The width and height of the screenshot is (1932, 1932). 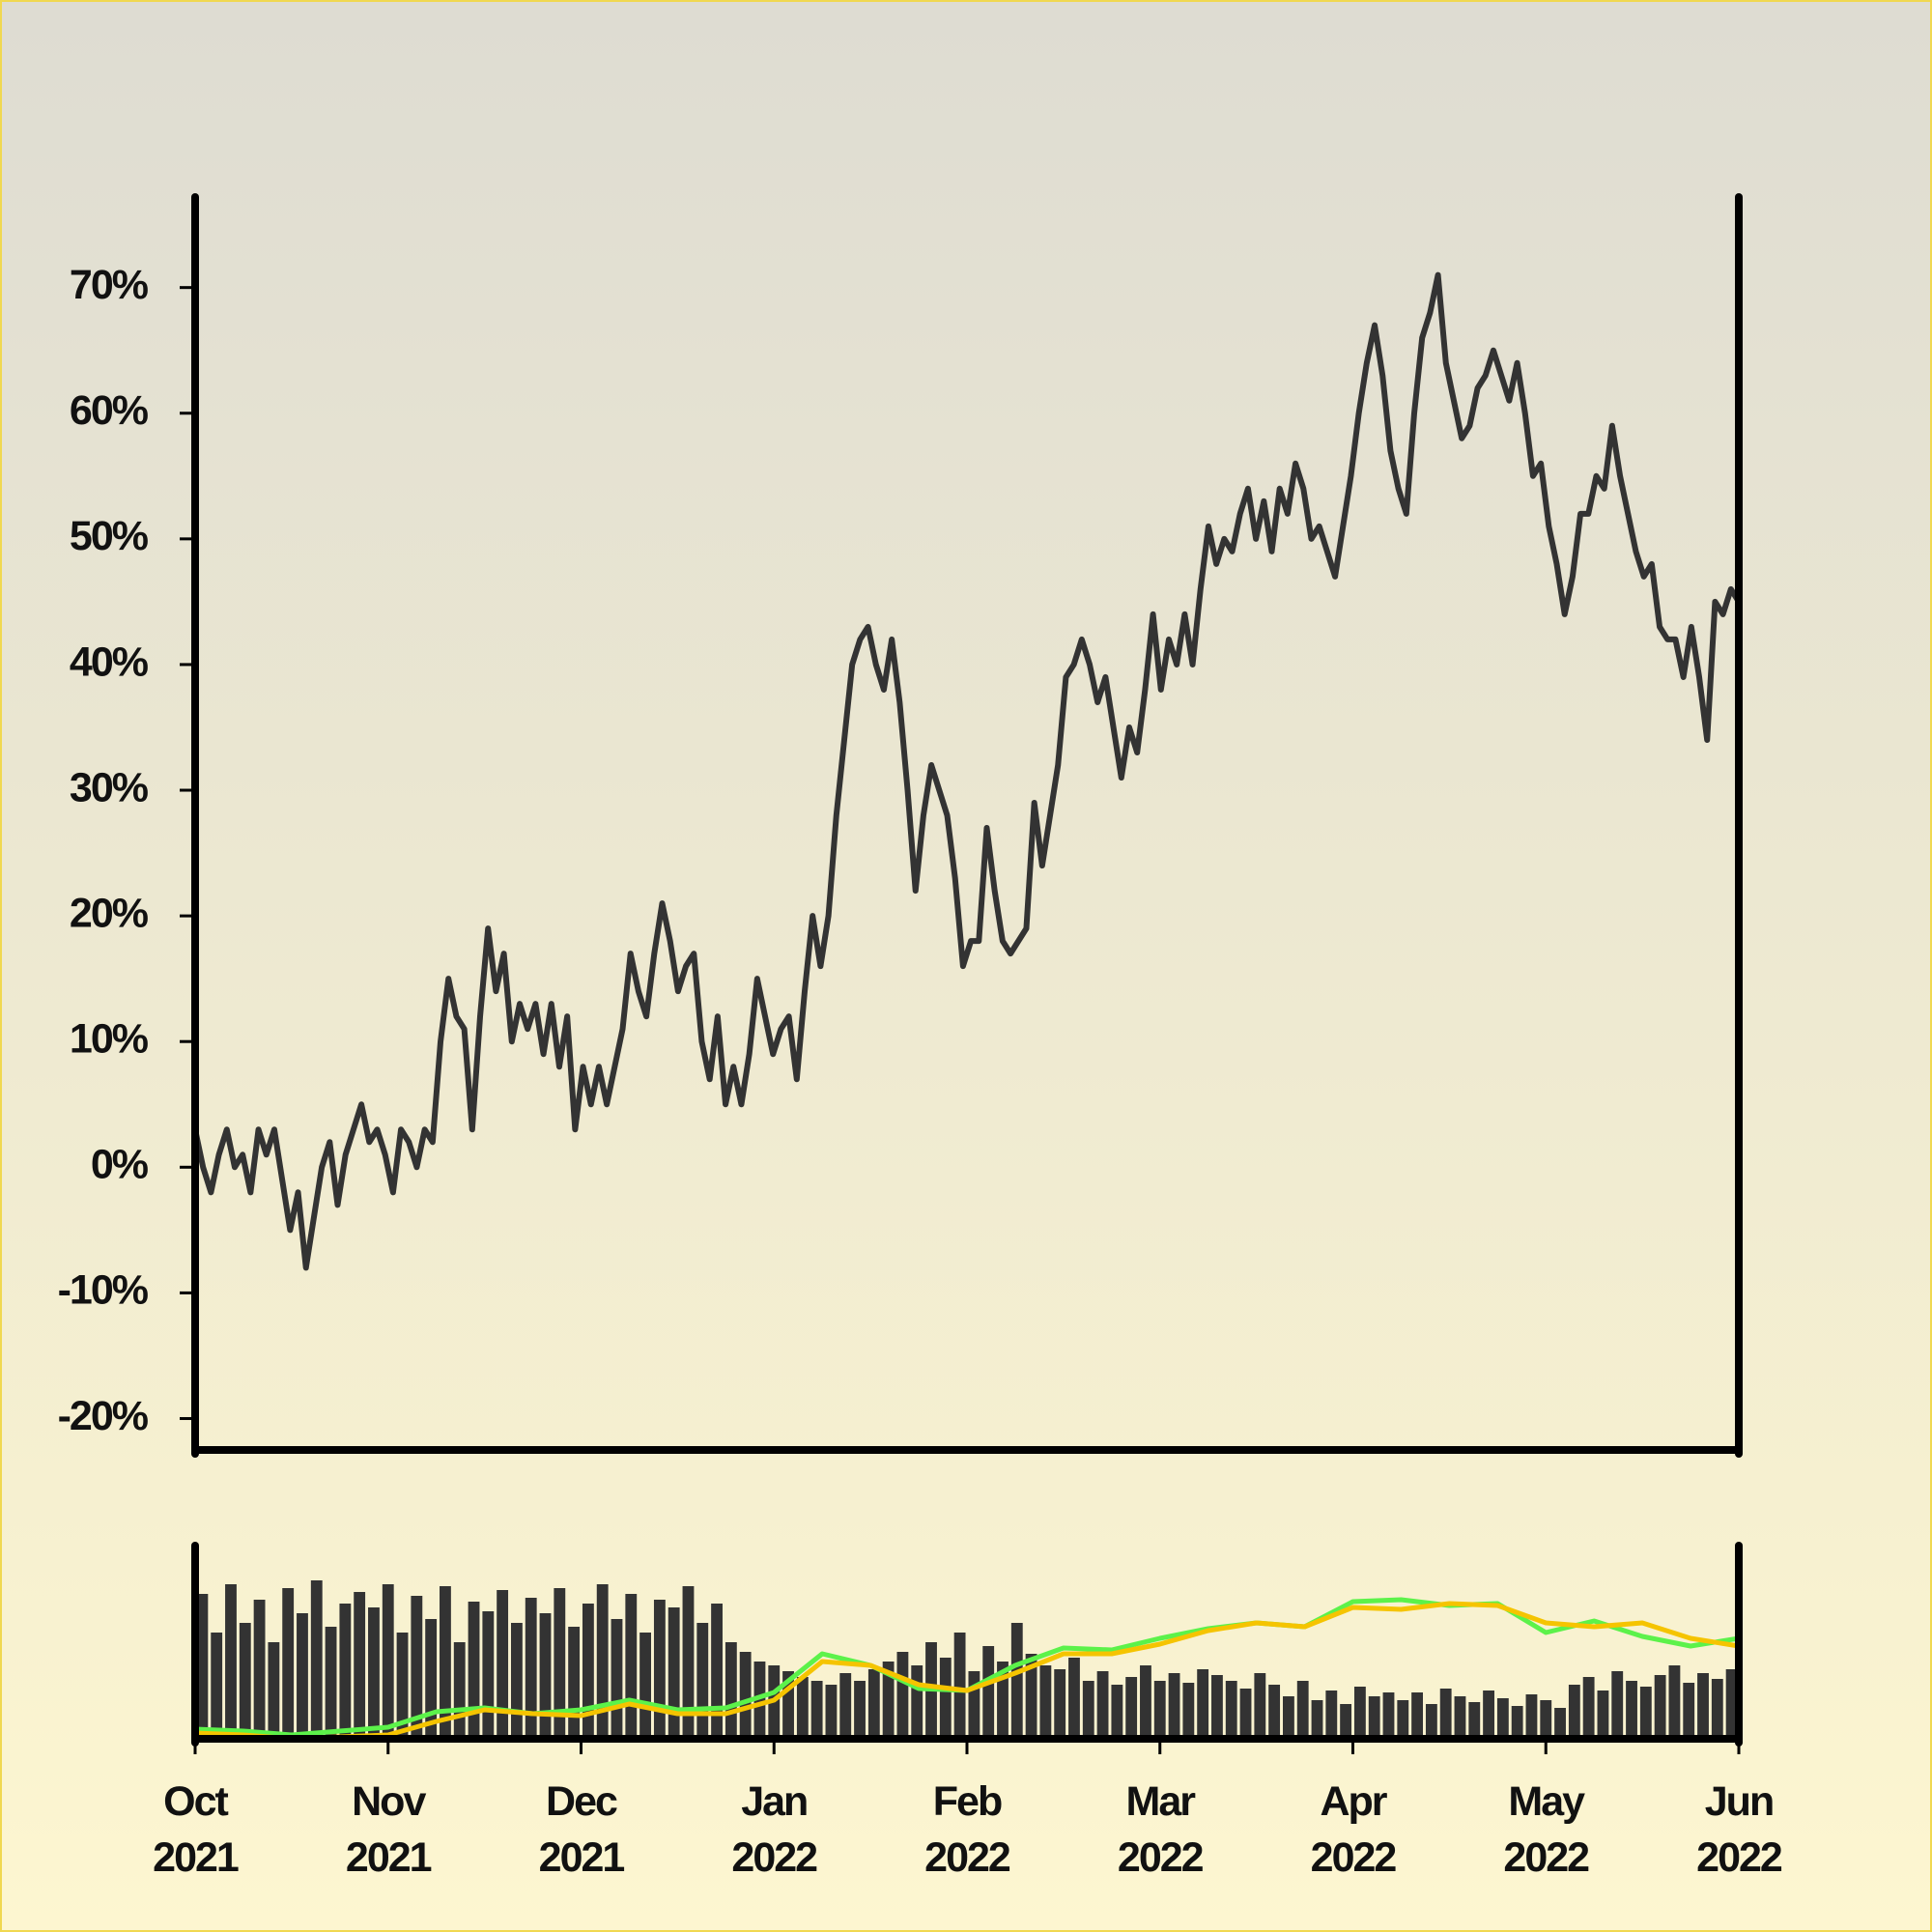 I want to click on y-tick-label: 20%, so click(x=109, y=913).